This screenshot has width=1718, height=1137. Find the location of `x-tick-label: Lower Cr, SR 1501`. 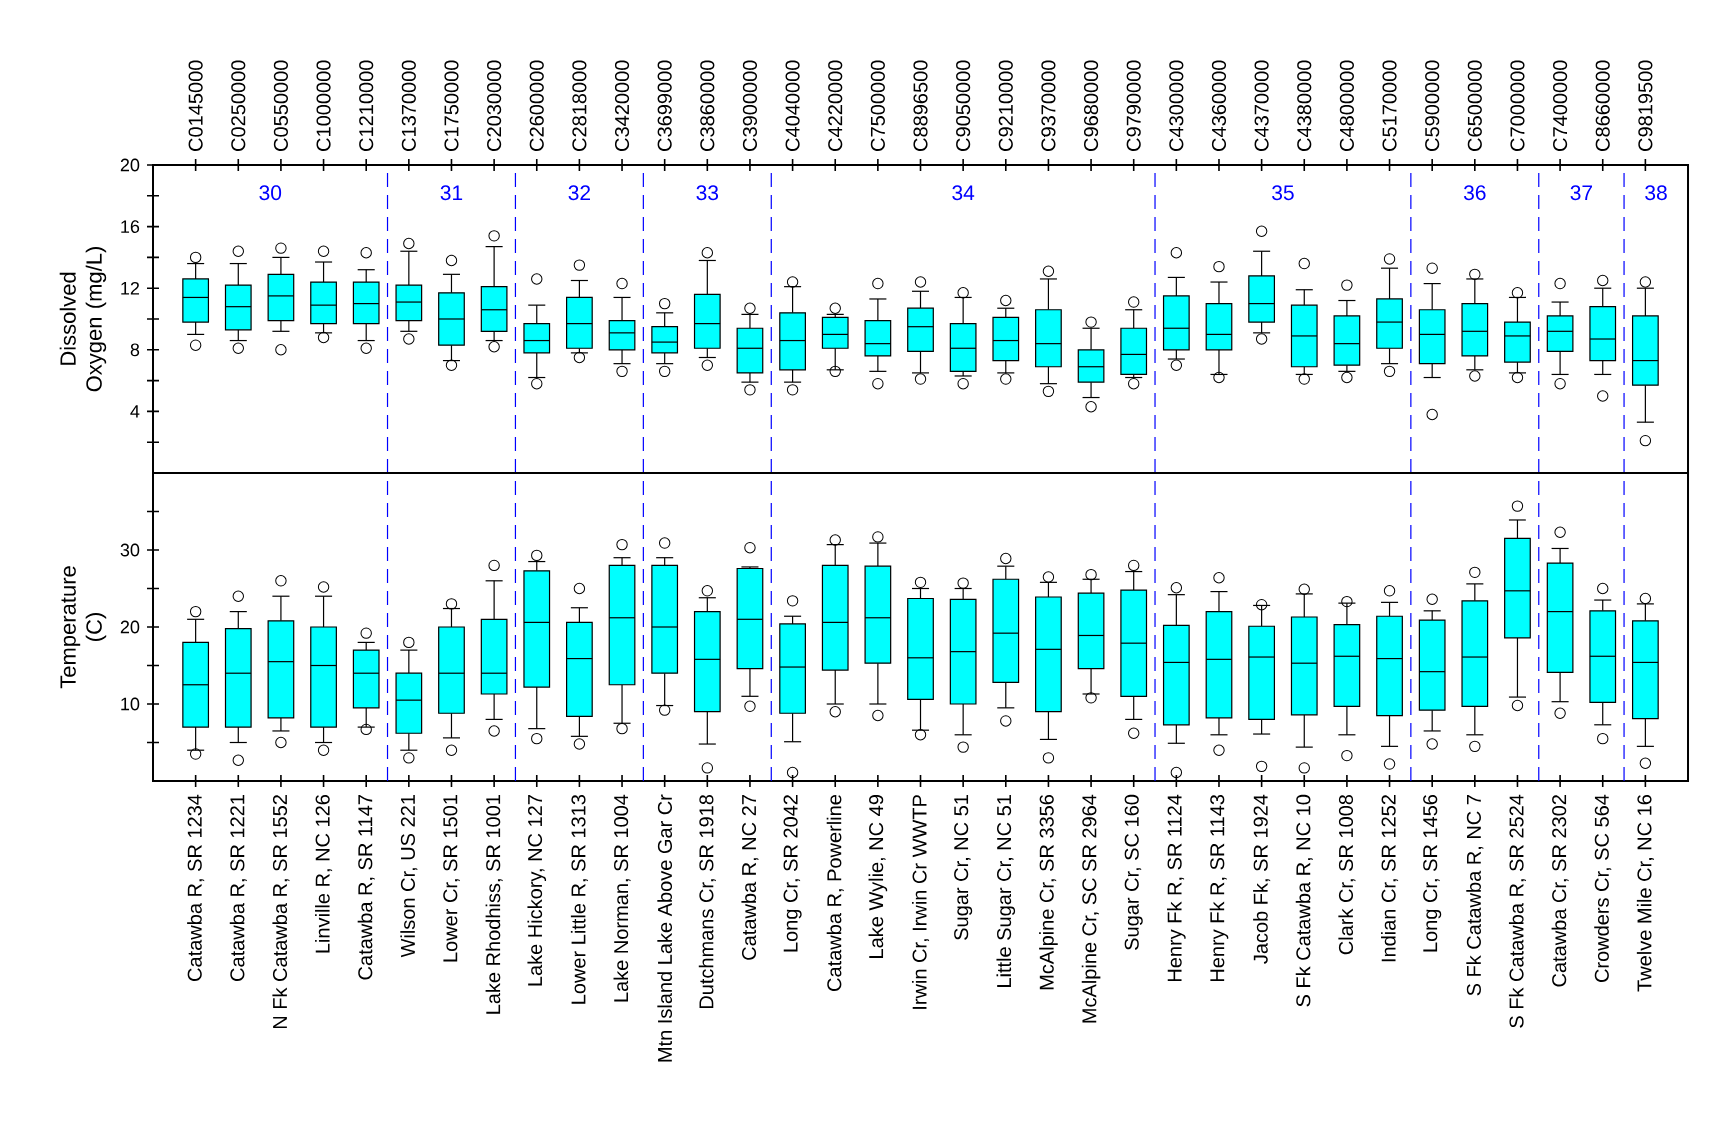

x-tick-label: Lower Cr, SR 1501 is located at coordinates (451, 878).